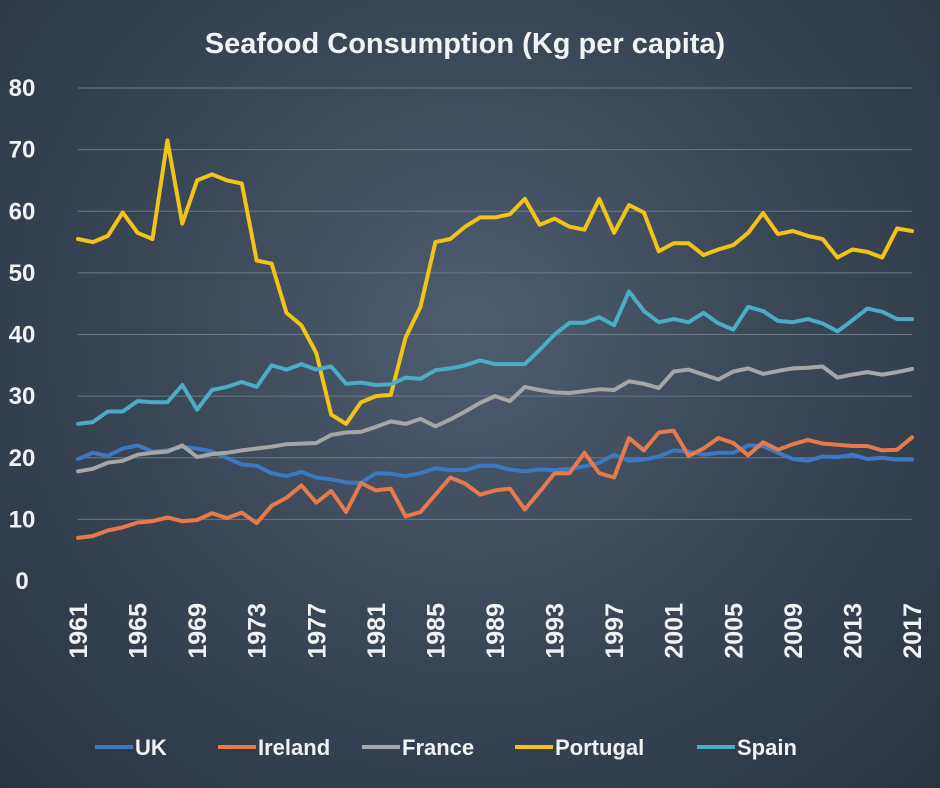  I want to click on y-tick-label: 40, so click(22, 335).